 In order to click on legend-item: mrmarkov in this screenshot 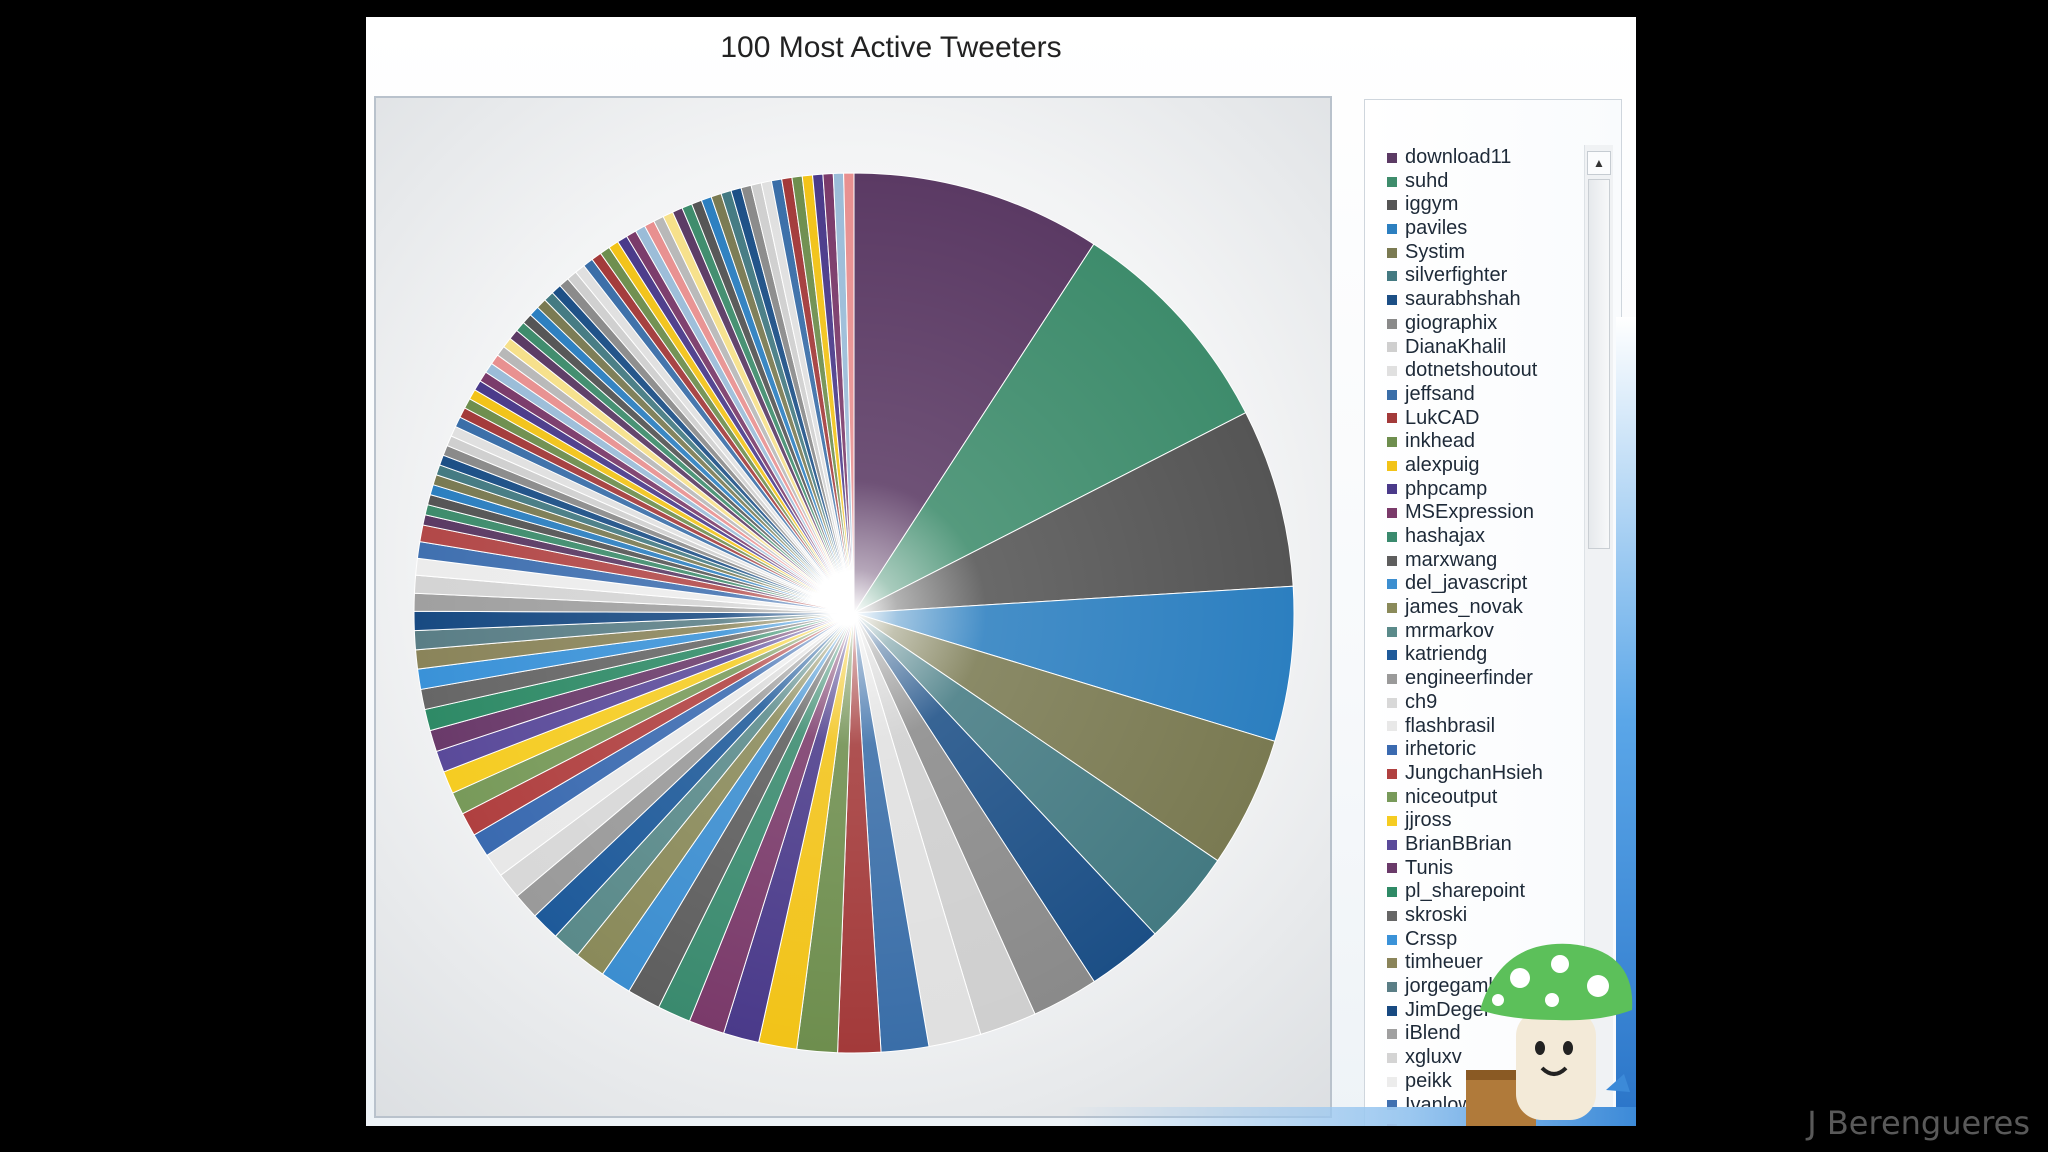, I will do `click(1465, 632)`.